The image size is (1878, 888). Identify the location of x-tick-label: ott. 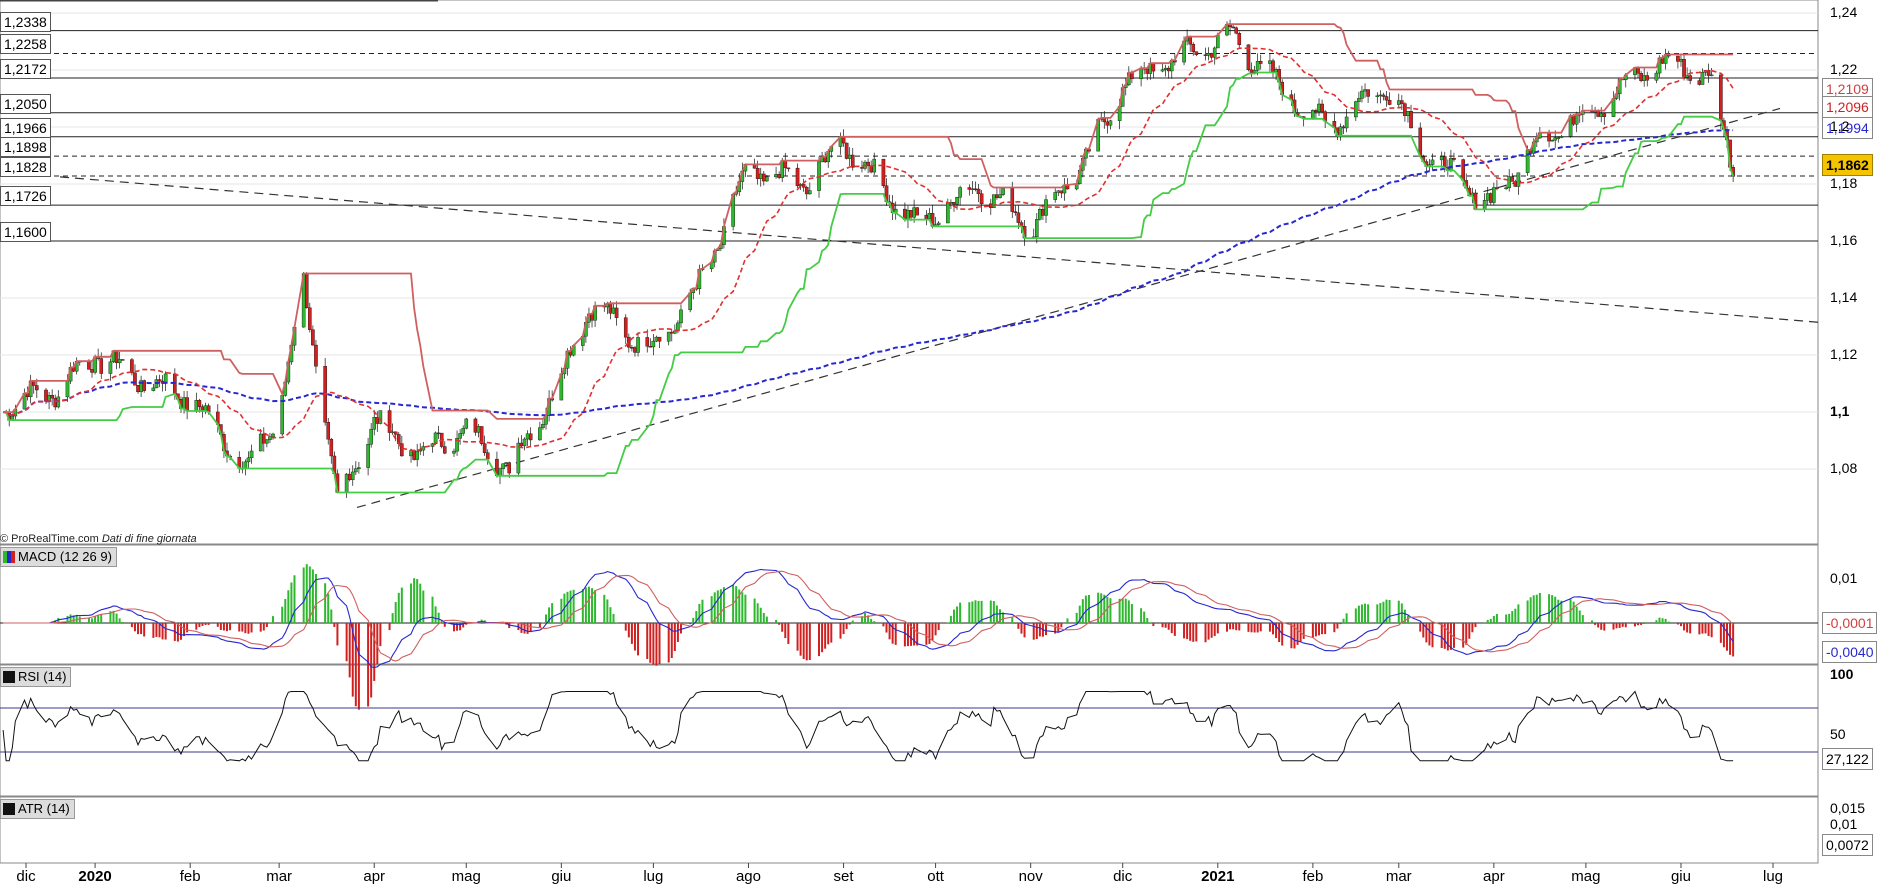
(935, 876).